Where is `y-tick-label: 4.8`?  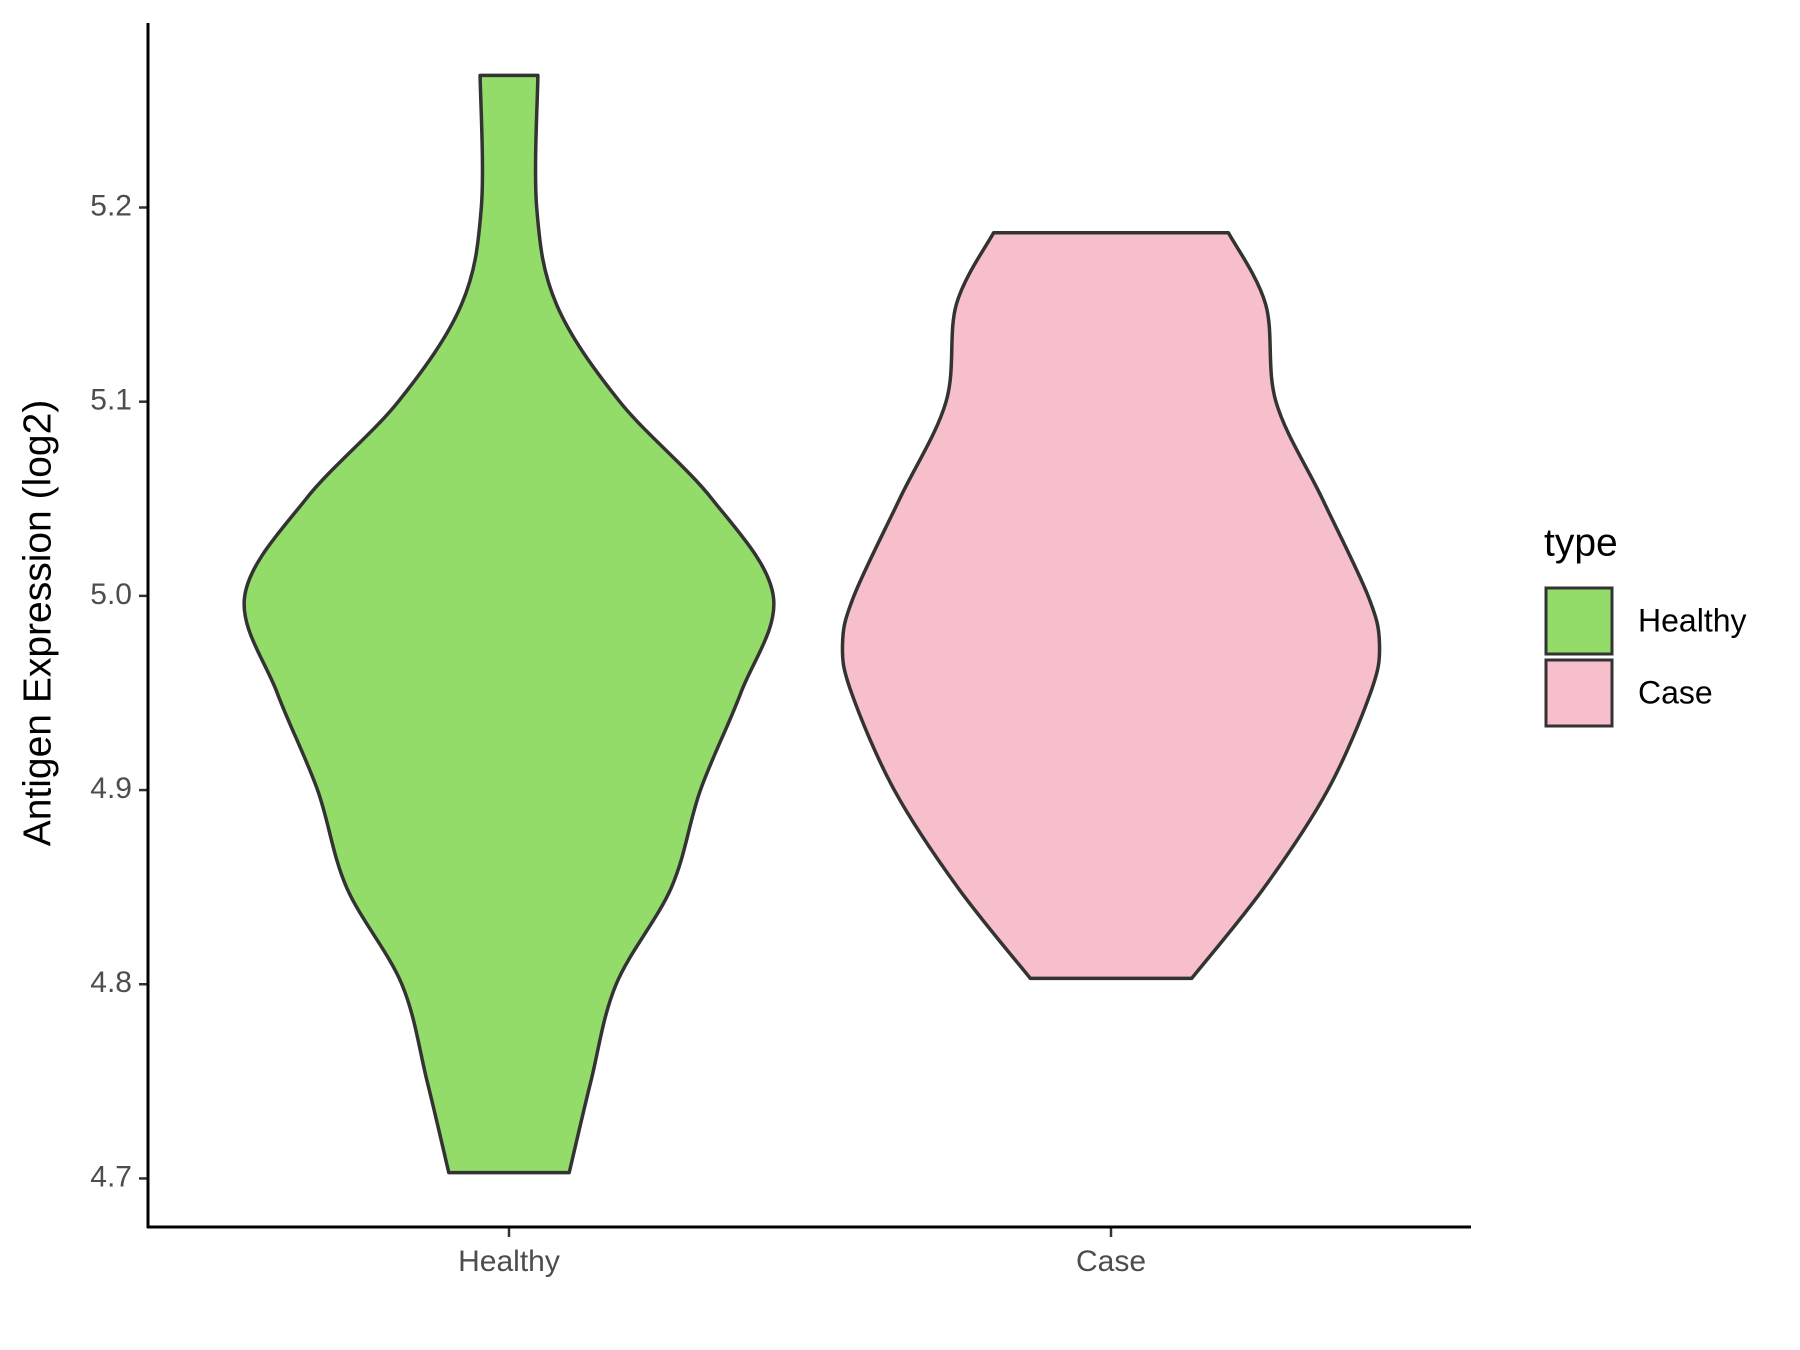
y-tick-label: 4.8 is located at coordinates (111, 982).